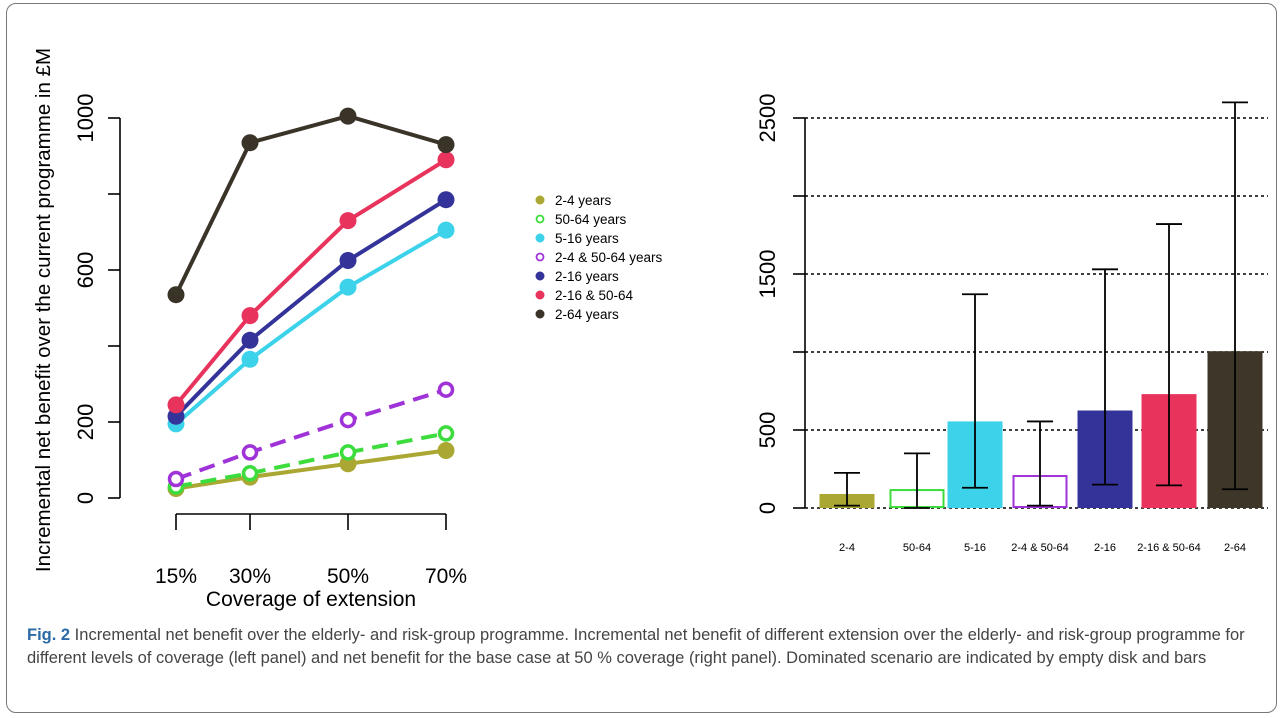 The width and height of the screenshot is (1281, 718). Describe the element at coordinates (49, 635) in the screenshot. I see `caption-label: Fig. 2` at that location.